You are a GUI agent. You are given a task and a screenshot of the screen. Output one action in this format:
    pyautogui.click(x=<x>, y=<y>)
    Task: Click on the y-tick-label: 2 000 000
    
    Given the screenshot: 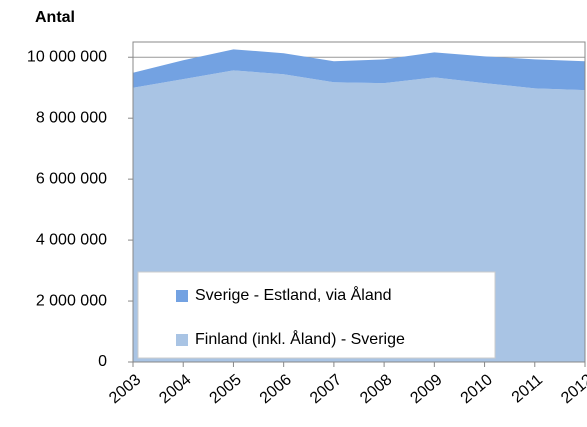 What is the action you would take?
    pyautogui.click(x=71, y=300)
    